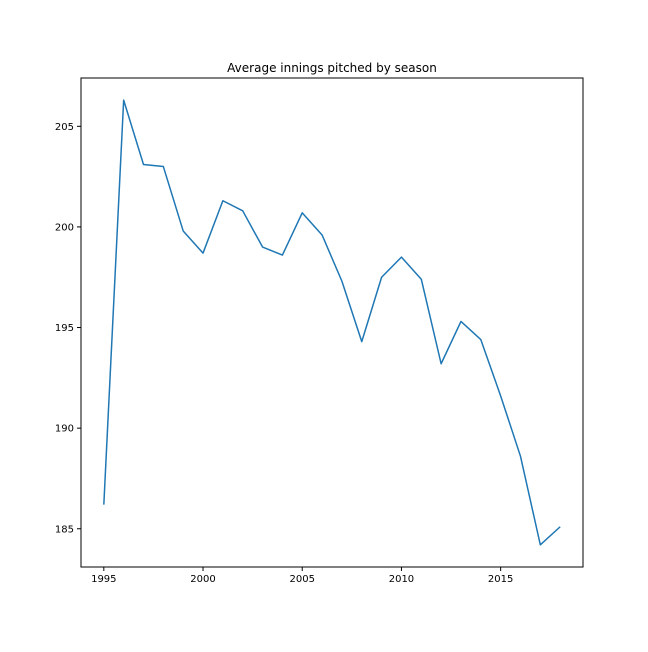  I want to click on x-tick-label: 2000, so click(202, 579).